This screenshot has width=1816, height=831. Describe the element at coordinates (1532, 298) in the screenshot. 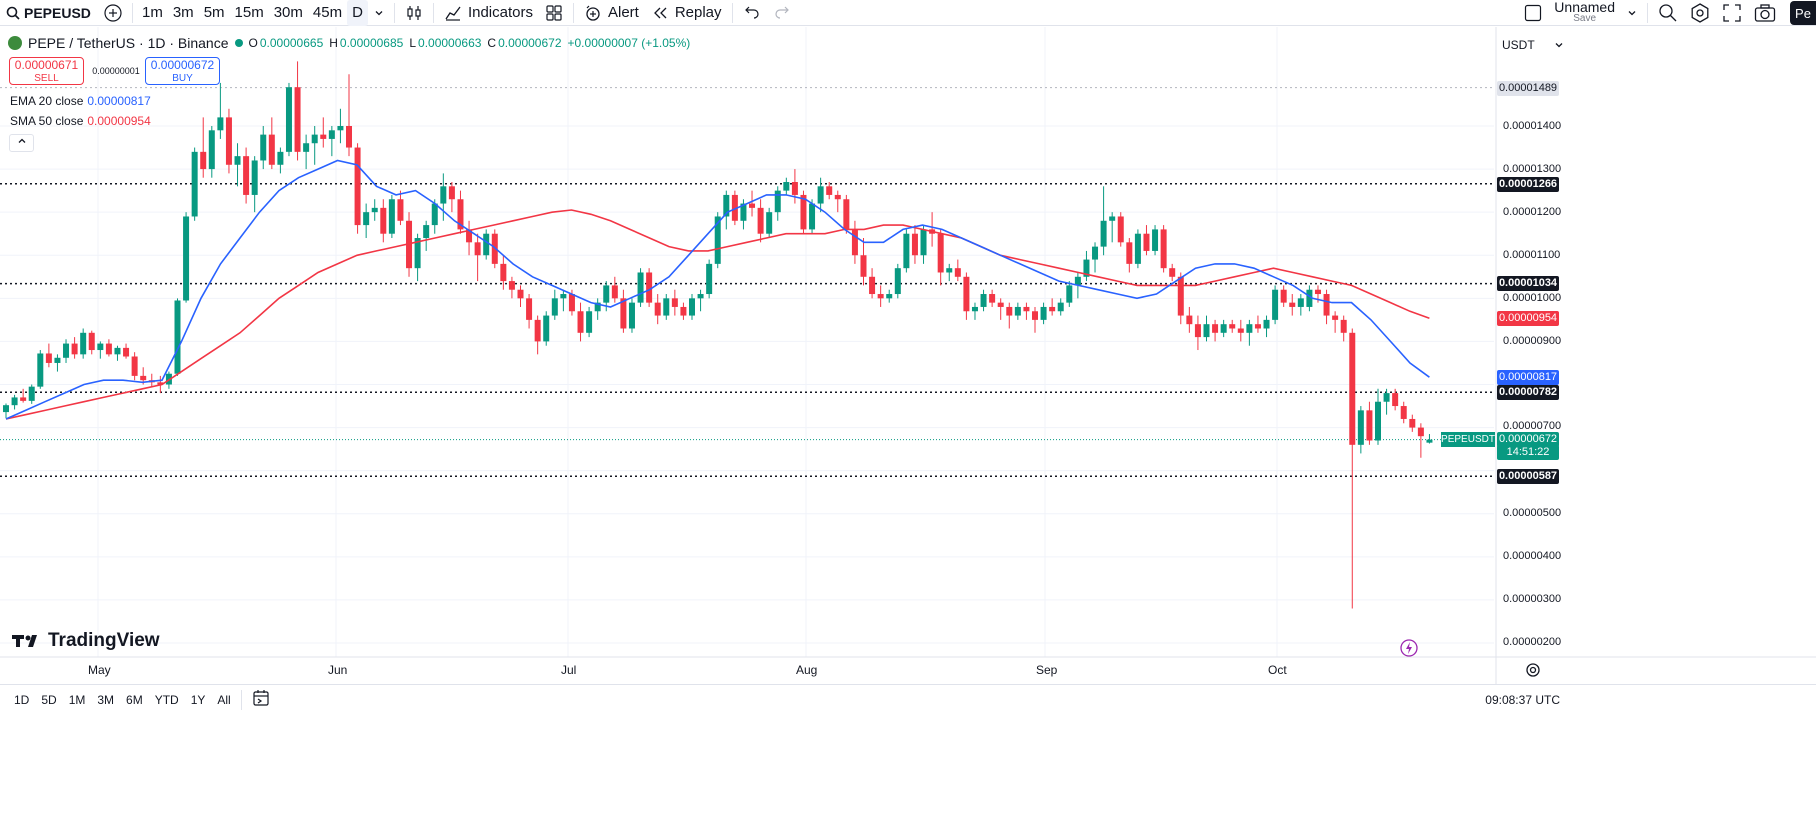

I see `price-tick: 0.00001000` at that location.